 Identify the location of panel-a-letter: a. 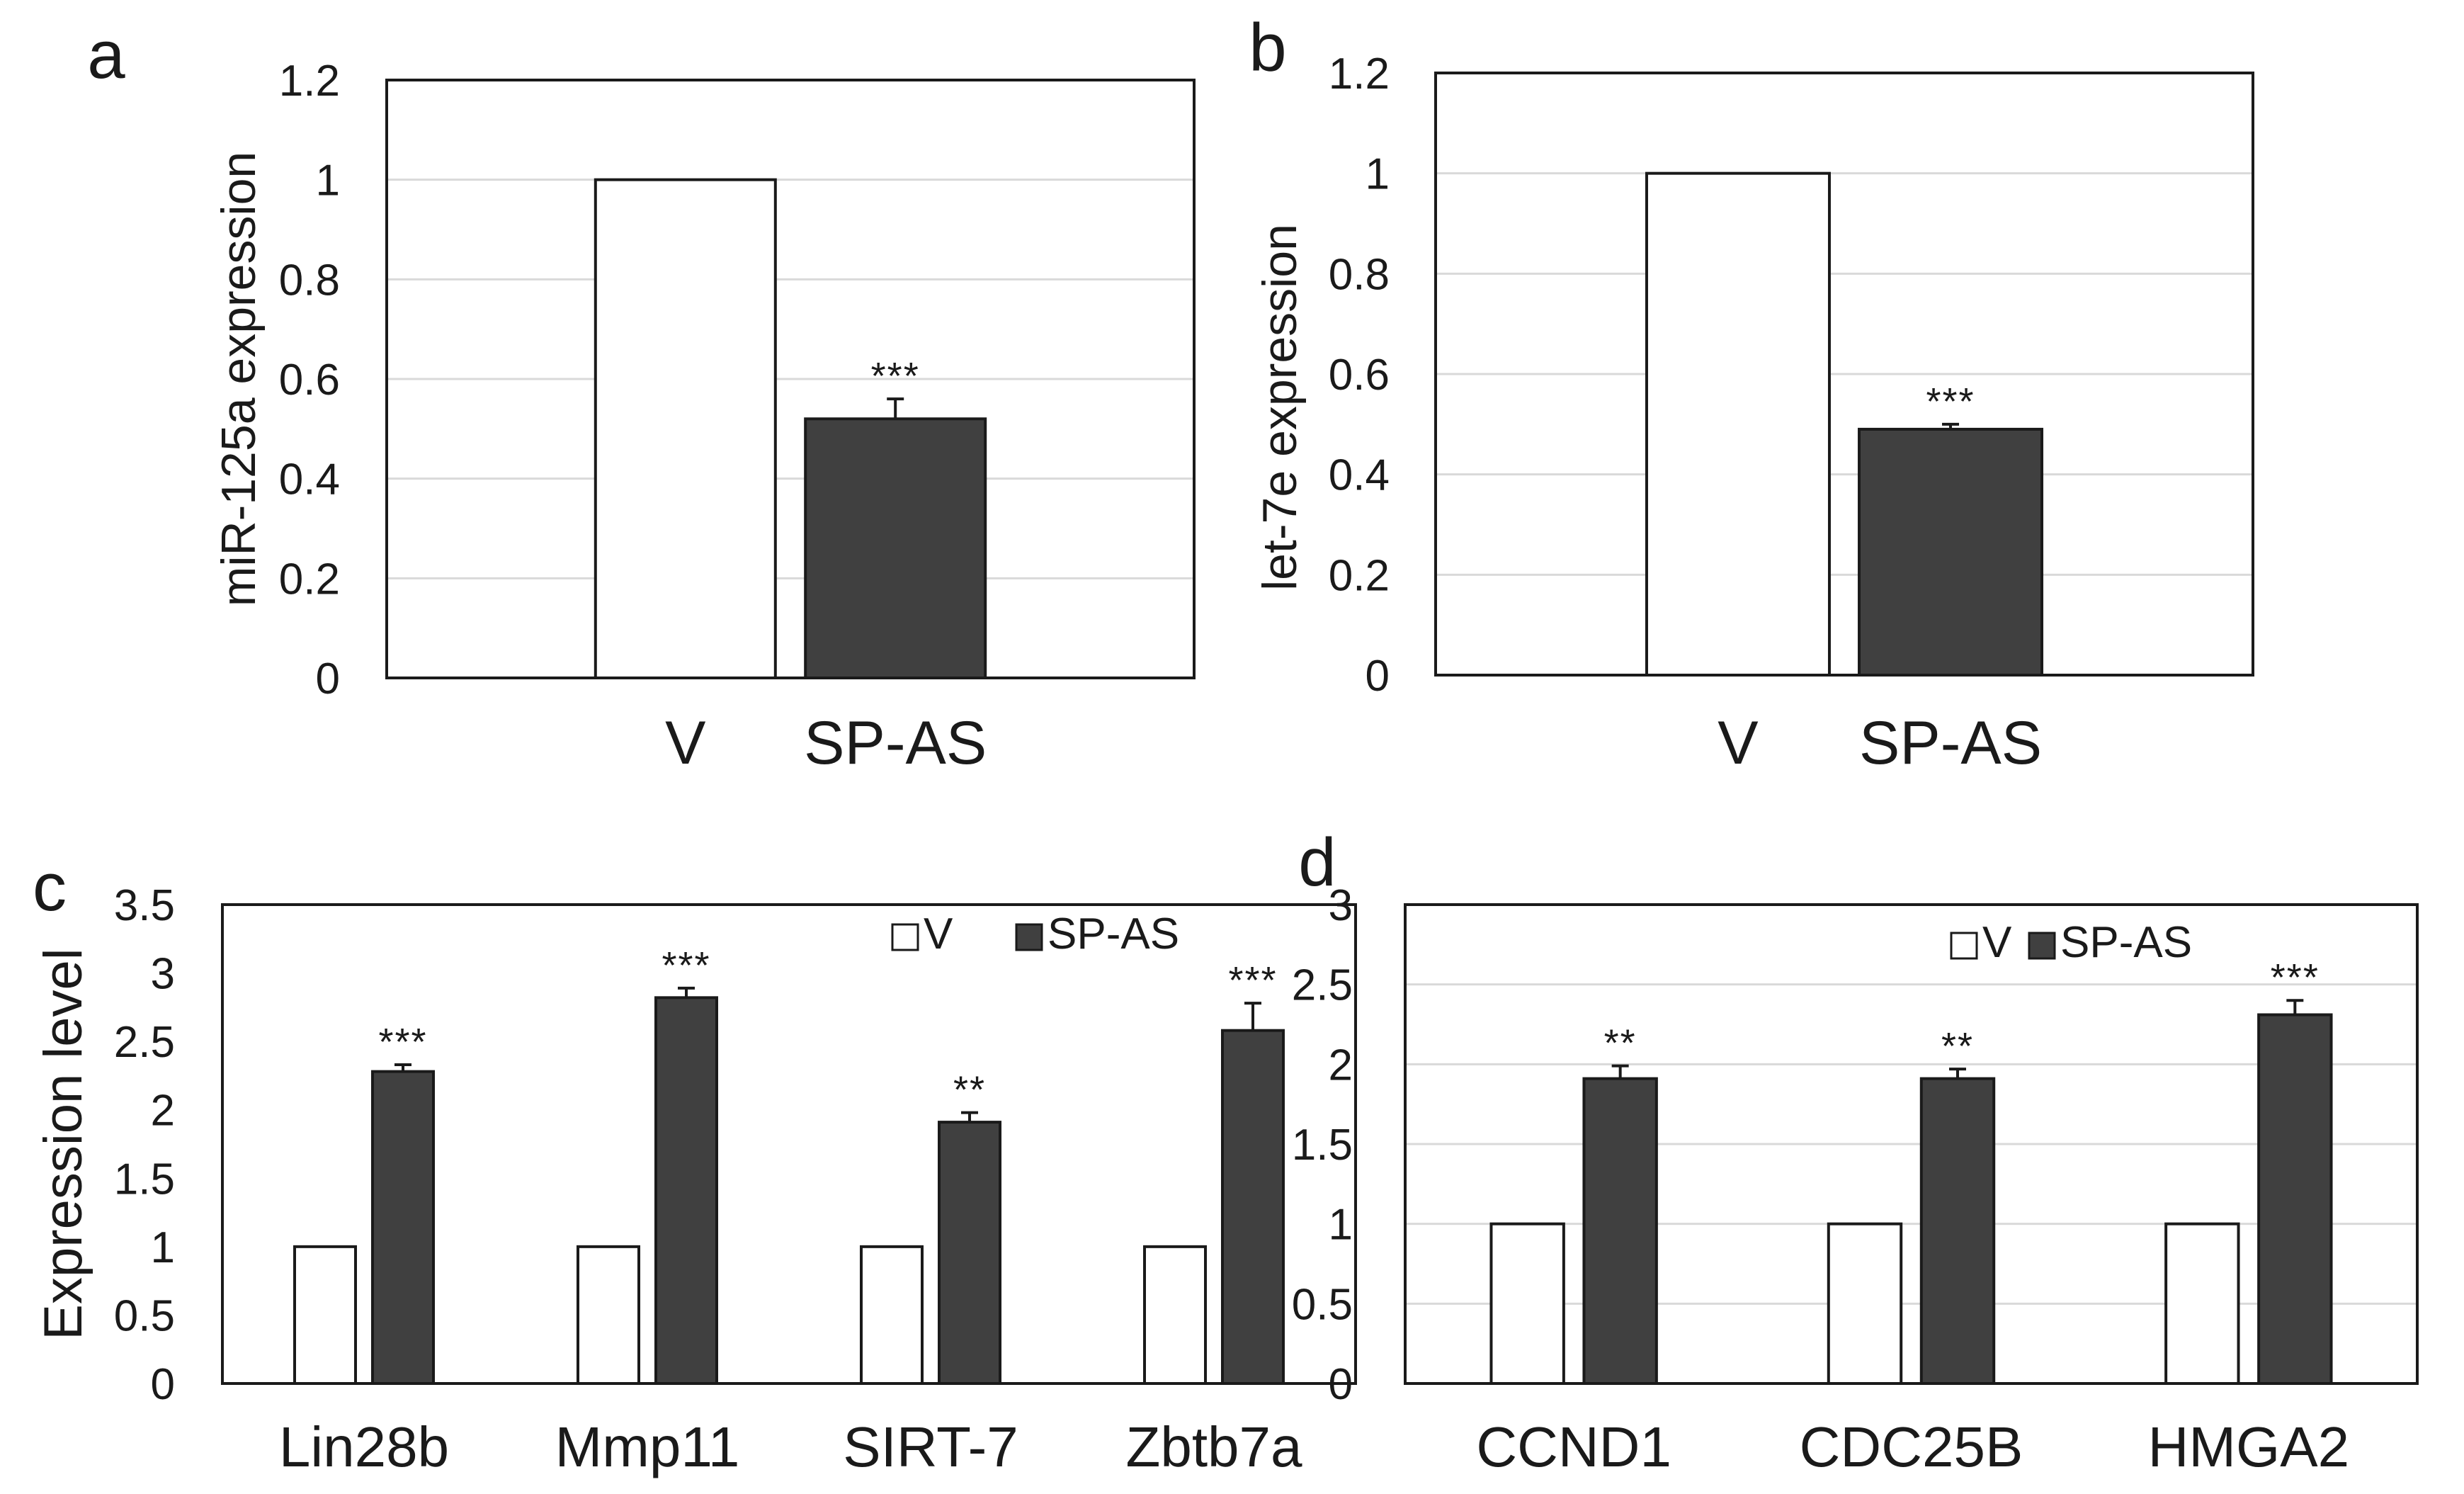
(106, 55).